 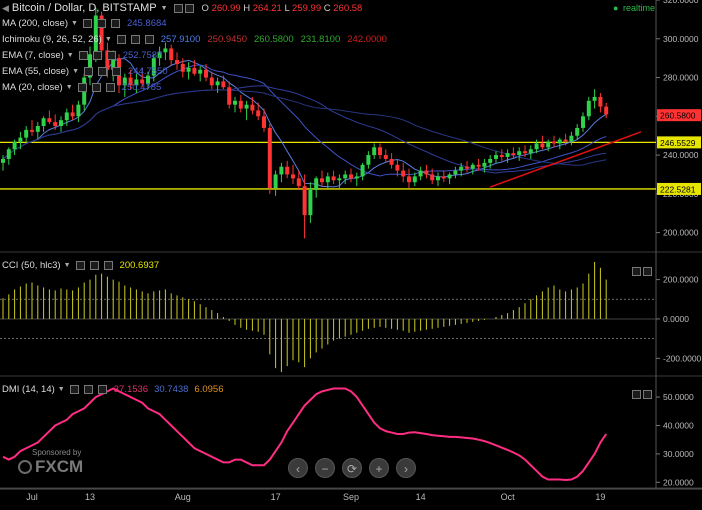 I want to click on dmi-label: DMI (14, 14), so click(x=28, y=389).